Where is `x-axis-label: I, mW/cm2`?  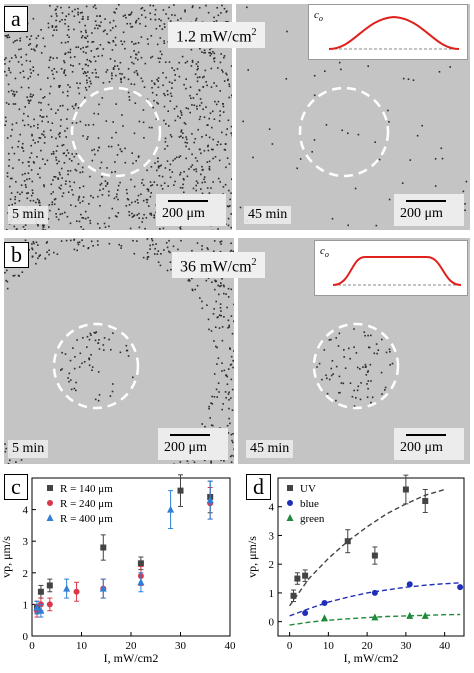
x-axis-label: I, mW/cm2 is located at coordinates (371, 658).